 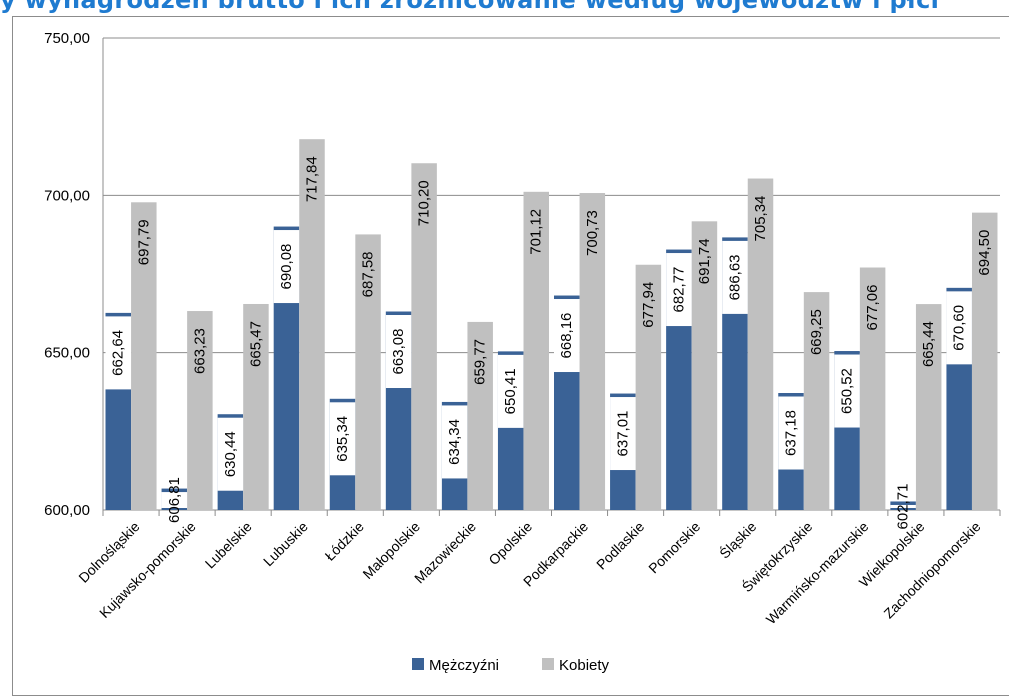 I want to click on data-label-mezczyzni: 690,08, so click(x=286, y=267).